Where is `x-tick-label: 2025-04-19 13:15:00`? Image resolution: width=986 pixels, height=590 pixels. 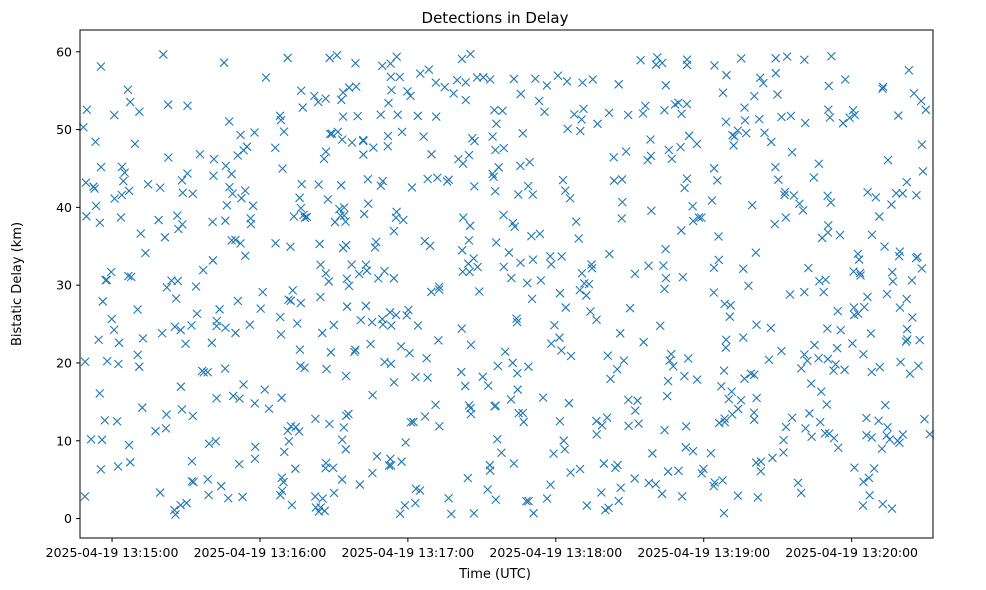
x-tick-label: 2025-04-19 13:15:00 is located at coordinates (112, 552).